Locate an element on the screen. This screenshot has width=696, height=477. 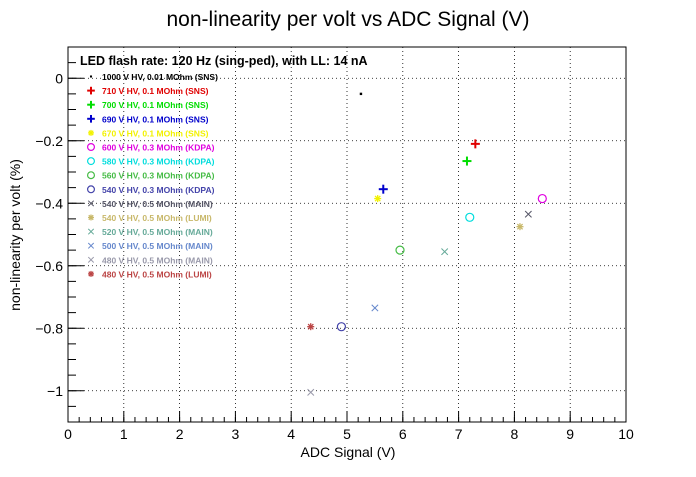
legend-entry: 540 V HV, 0.3 MOhm (KDPA) is located at coordinates (158, 190).